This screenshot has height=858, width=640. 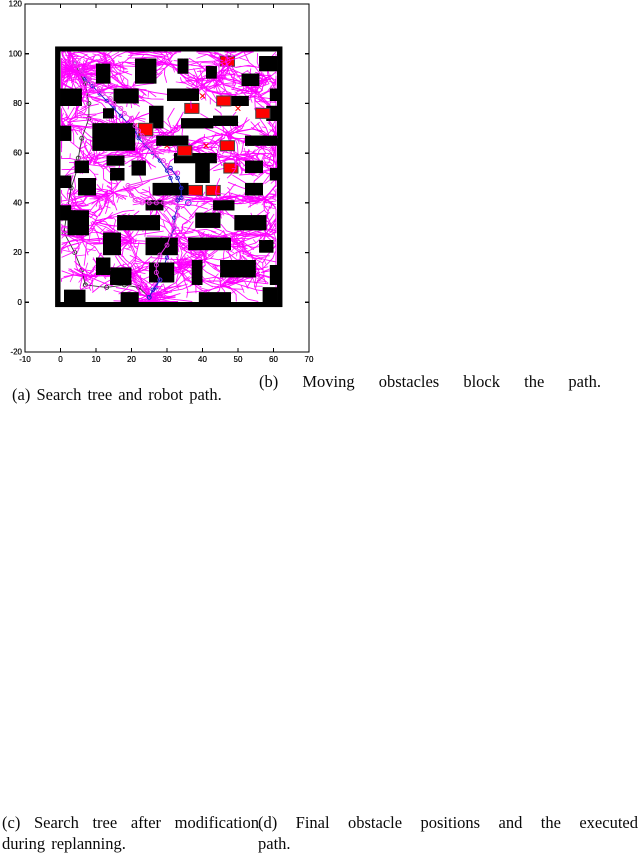 What do you see at coordinates (430, 381) in the screenshot?
I see `subfigure-b-caption: (b) Moving obstacles block the path.` at bounding box center [430, 381].